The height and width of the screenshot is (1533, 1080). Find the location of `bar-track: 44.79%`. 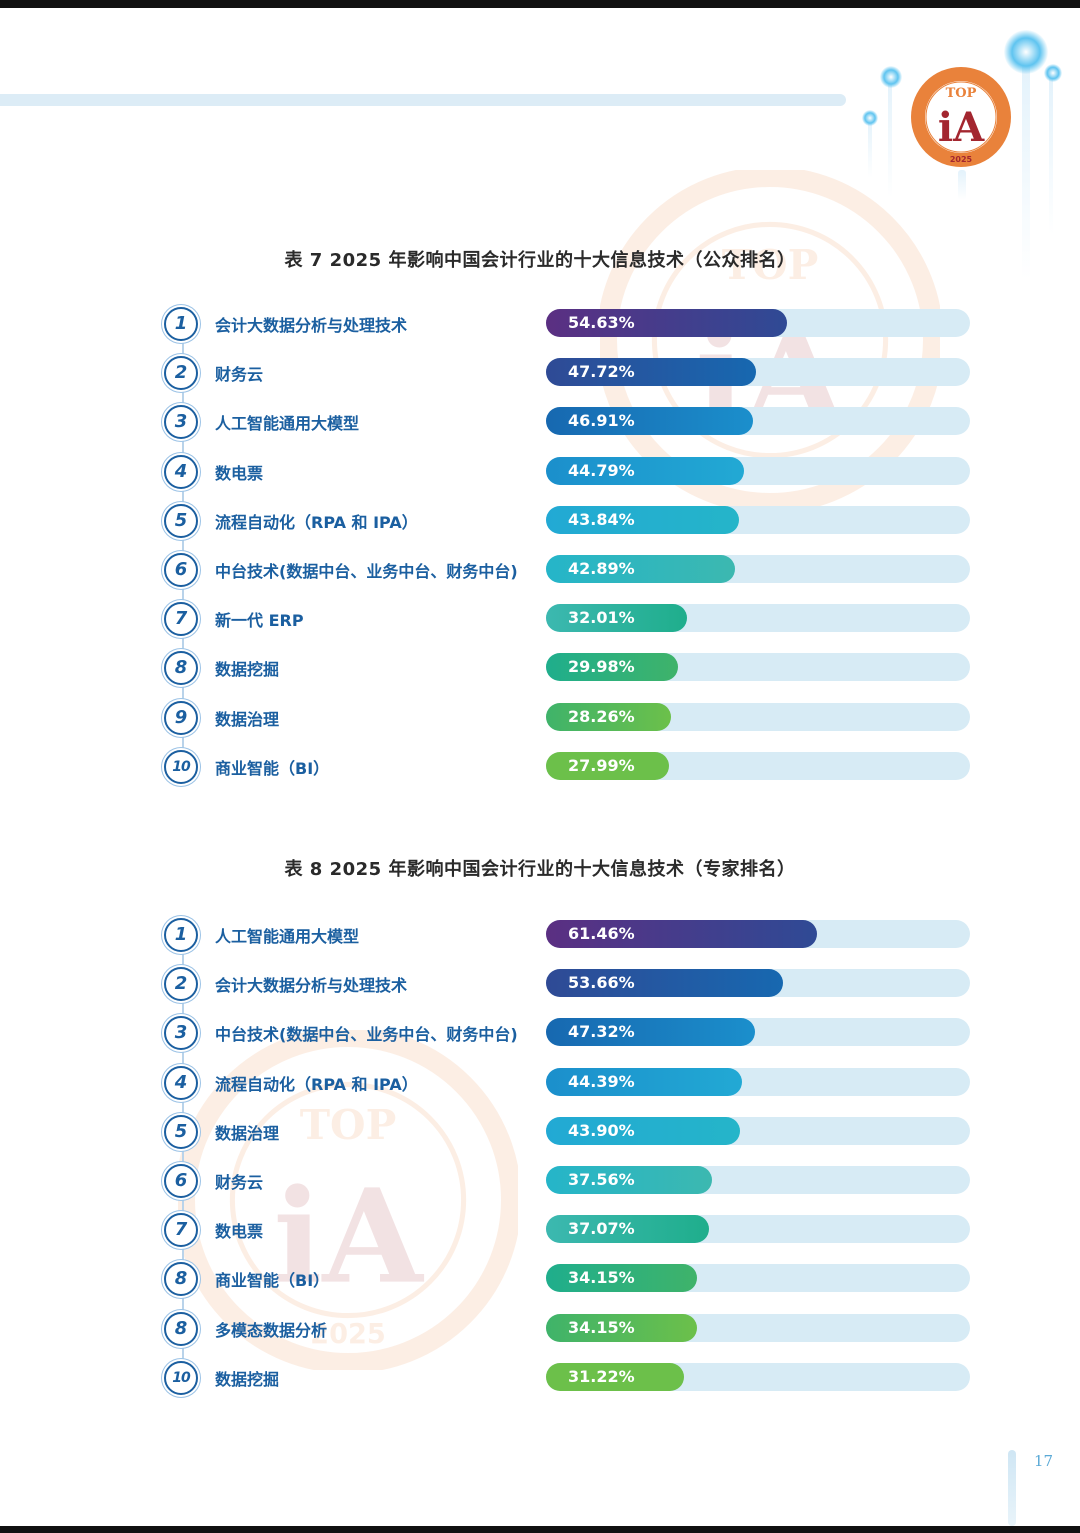

bar-track: 44.79% is located at coordinates (758, 470).